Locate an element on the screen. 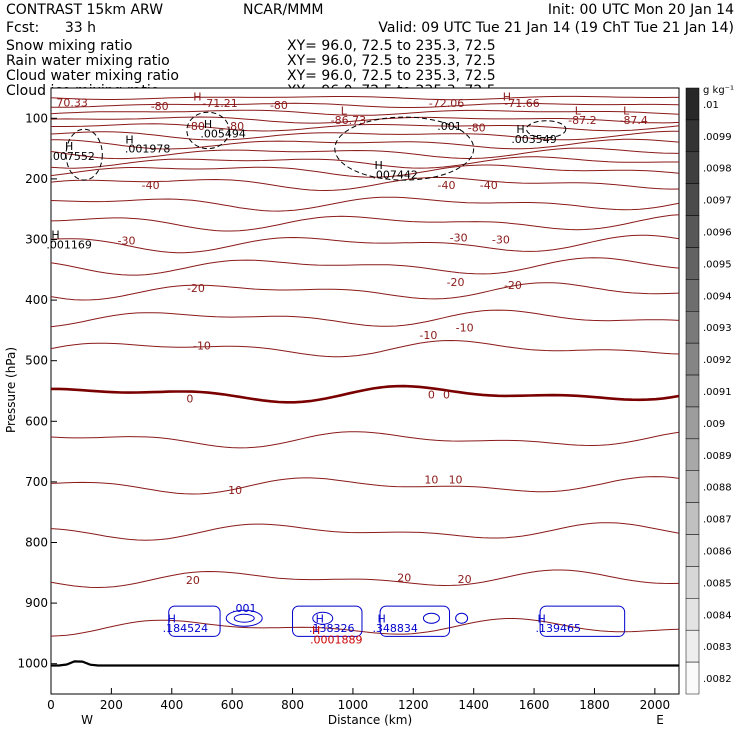 The image size is (740, 740). isotherm-label: -40 is located at coordinates (489, 185).